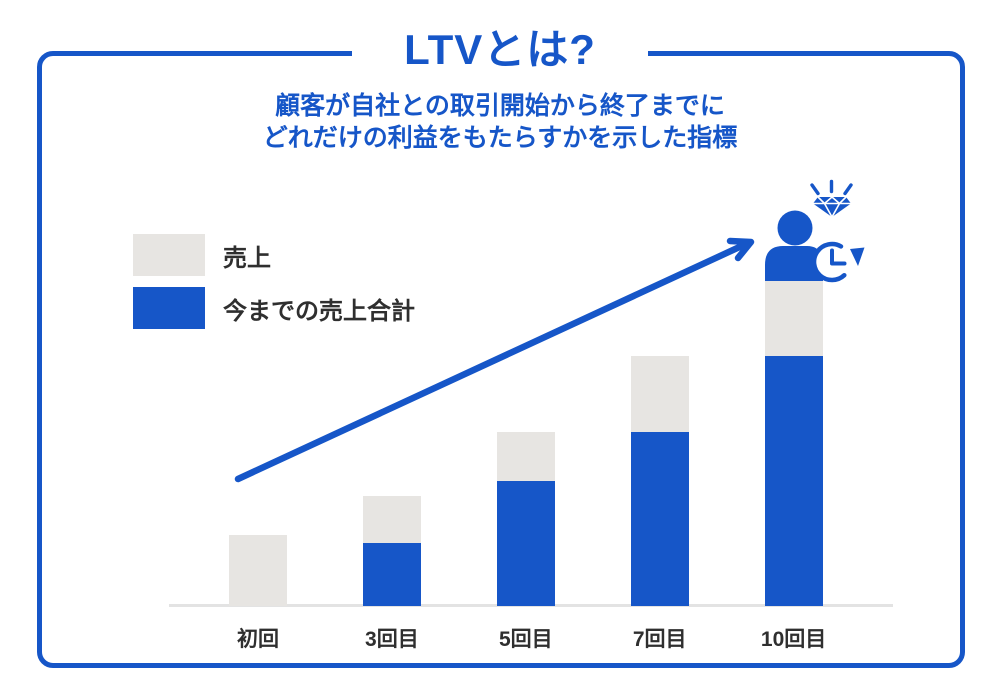 The width and height of the screenshot is (1000, 700). Describe the element at coordinates (793, 481) in the screenshot. I see `bar-segment-cumulative-10回目` at that location.